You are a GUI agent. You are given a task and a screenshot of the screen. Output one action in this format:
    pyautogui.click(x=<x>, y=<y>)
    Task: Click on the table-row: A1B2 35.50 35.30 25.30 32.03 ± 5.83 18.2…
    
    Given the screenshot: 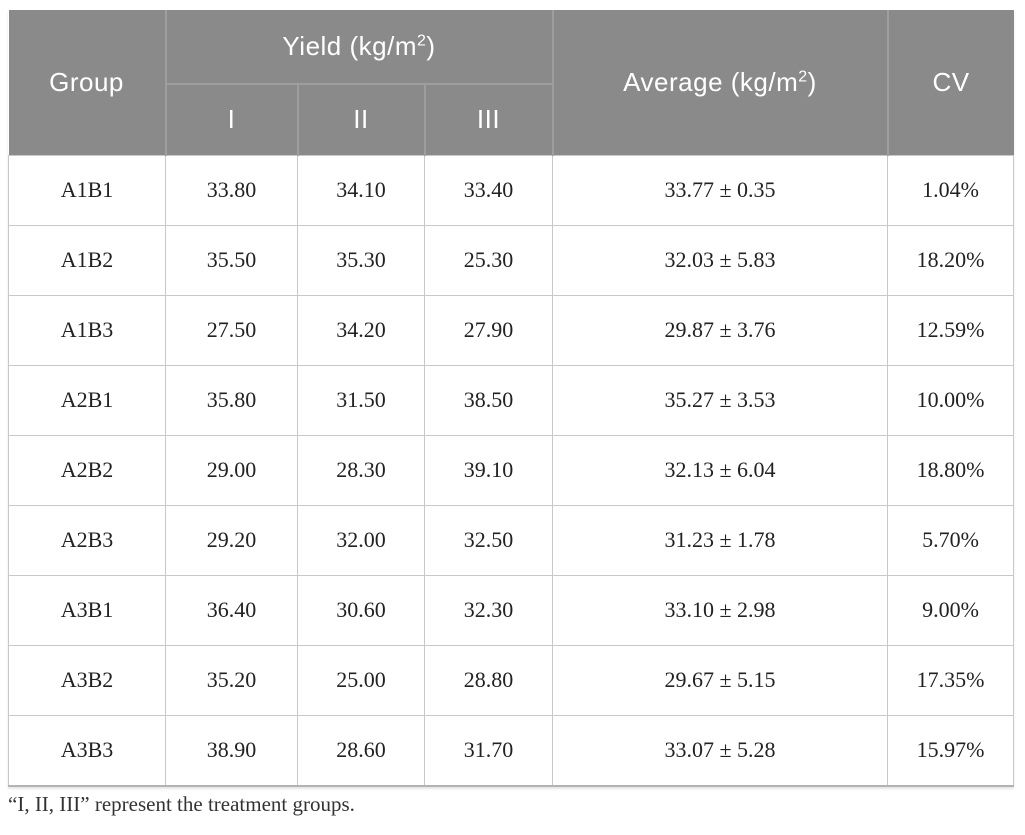 What is the action you would take?
    pyautogui.click(x=511, y=260)
    